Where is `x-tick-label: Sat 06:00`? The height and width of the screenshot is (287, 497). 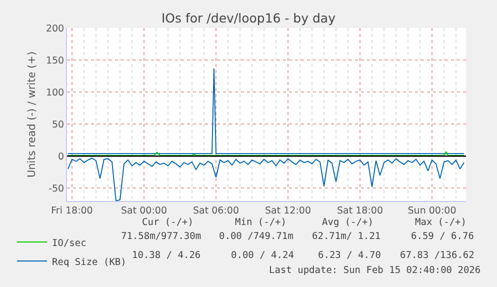
x-tick-label: Sat 06:00 is located at coordinates (216, 210).